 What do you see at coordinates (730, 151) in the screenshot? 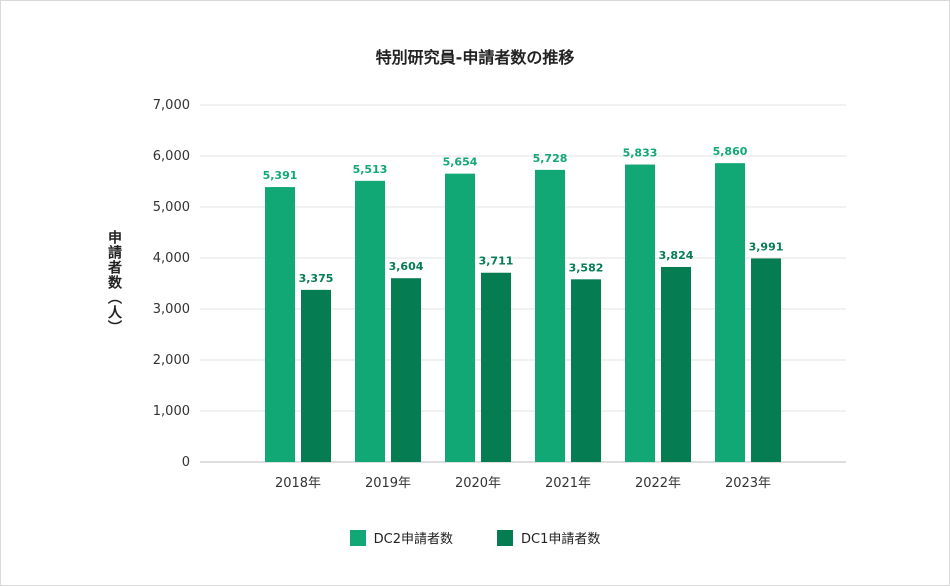
I see `data-label: 5,860` at bounding box center [730, 151].